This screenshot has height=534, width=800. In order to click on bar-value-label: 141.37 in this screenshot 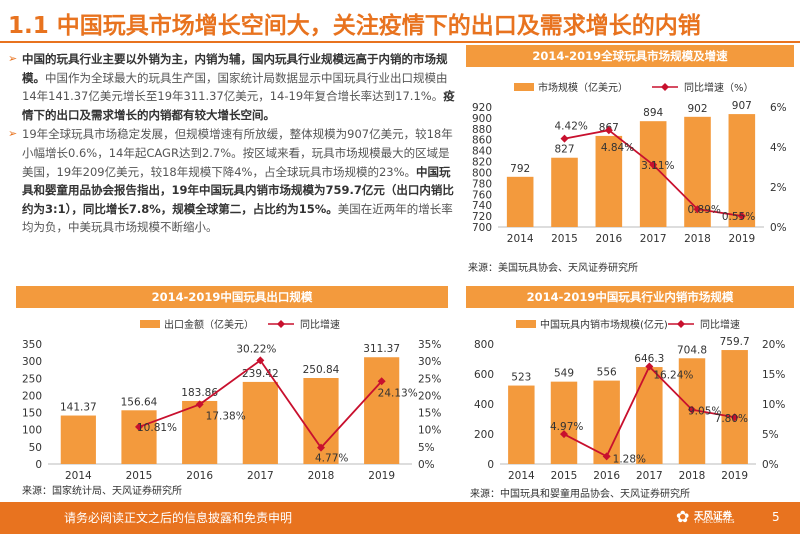, I will do `click(78, 408)`.